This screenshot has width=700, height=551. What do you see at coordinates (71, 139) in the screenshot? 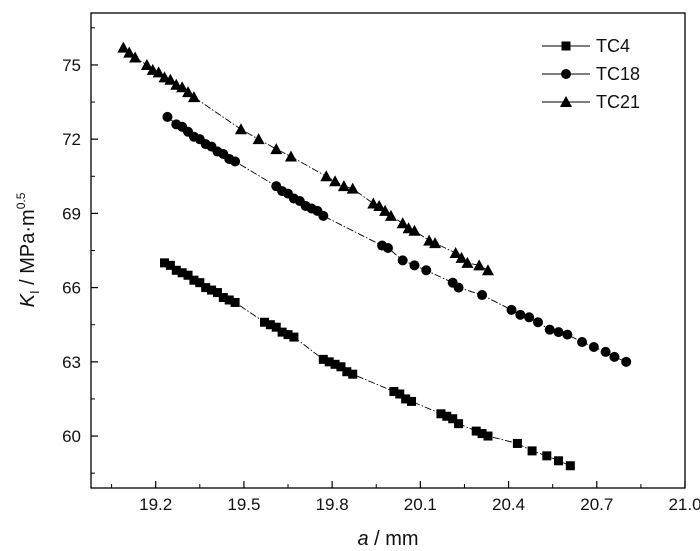
I see `y-tick-label: 72` at bounding box center [71, 139].